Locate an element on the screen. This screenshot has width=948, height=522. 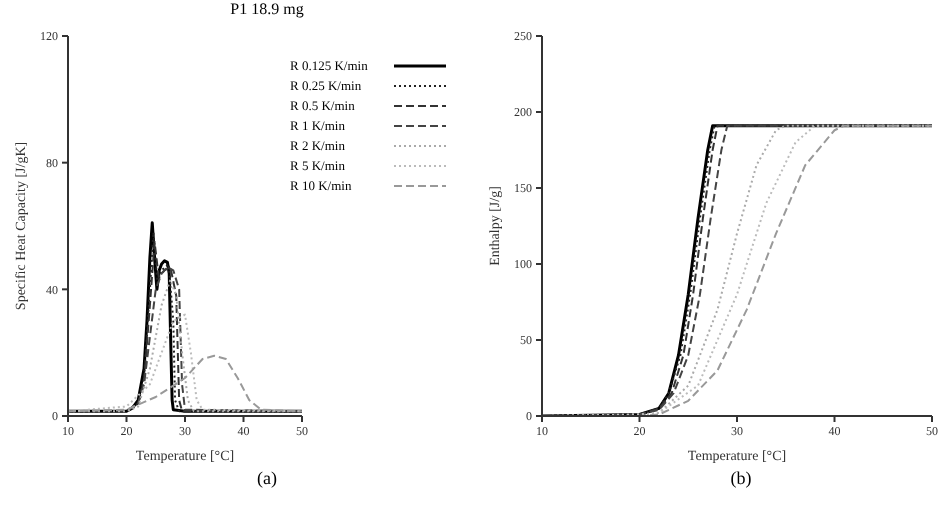
text: (a) is located at coordinates (267, 478).